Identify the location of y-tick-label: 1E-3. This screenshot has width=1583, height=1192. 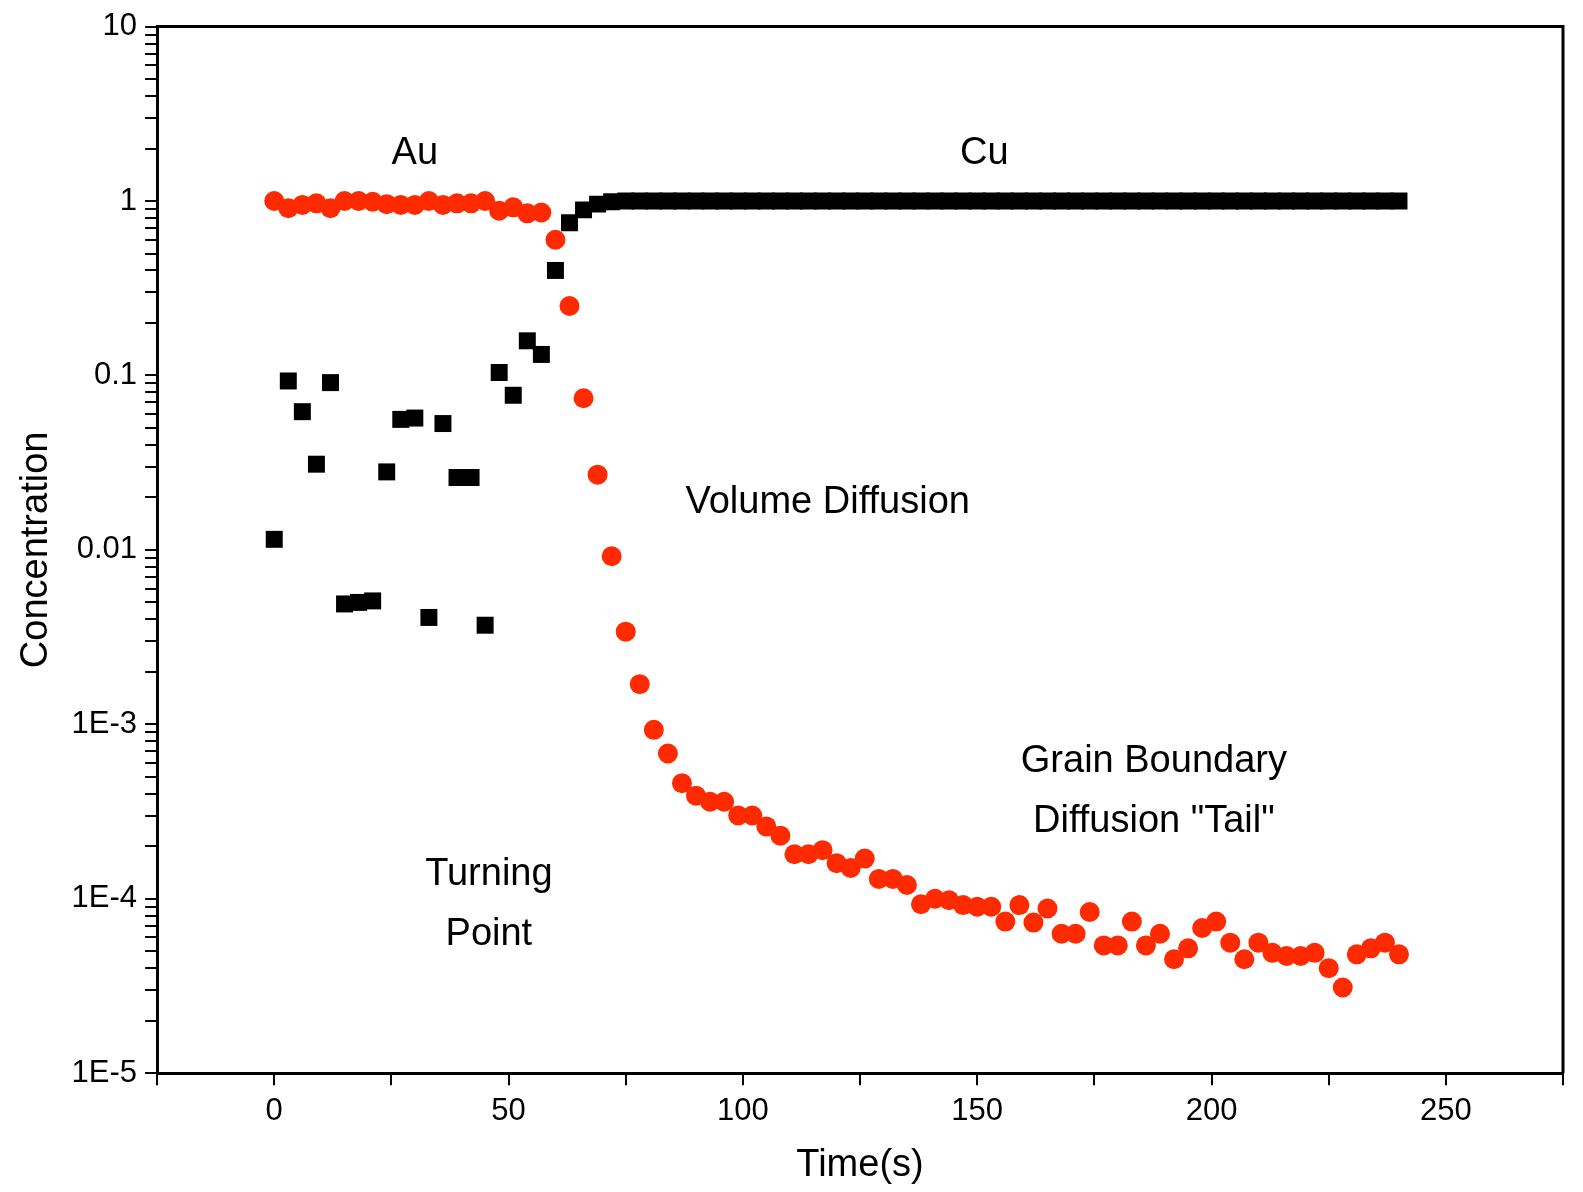
(104, 722).